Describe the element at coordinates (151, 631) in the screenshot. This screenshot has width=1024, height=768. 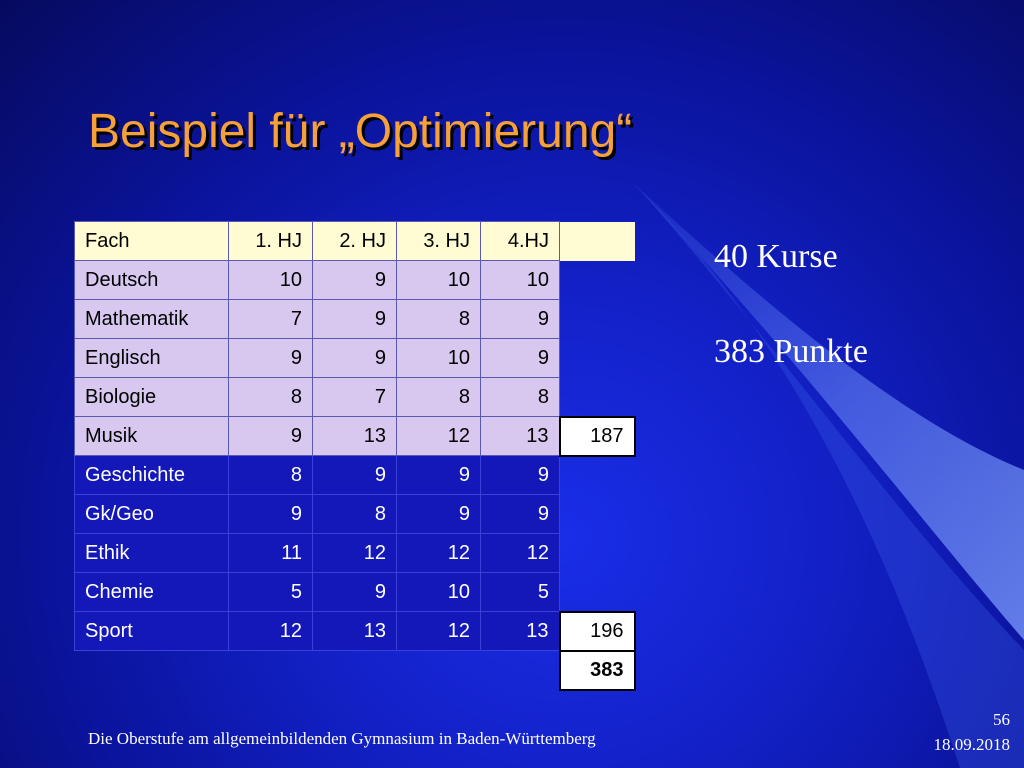
I see `subject-cell: Sport` at that location.